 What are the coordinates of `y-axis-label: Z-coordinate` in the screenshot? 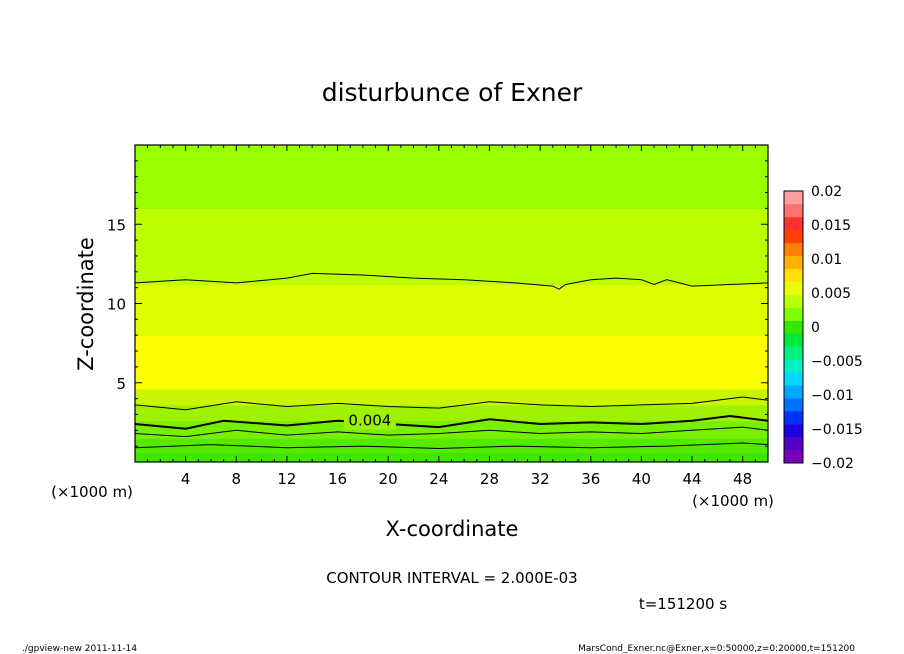 It's located at (86, 304).